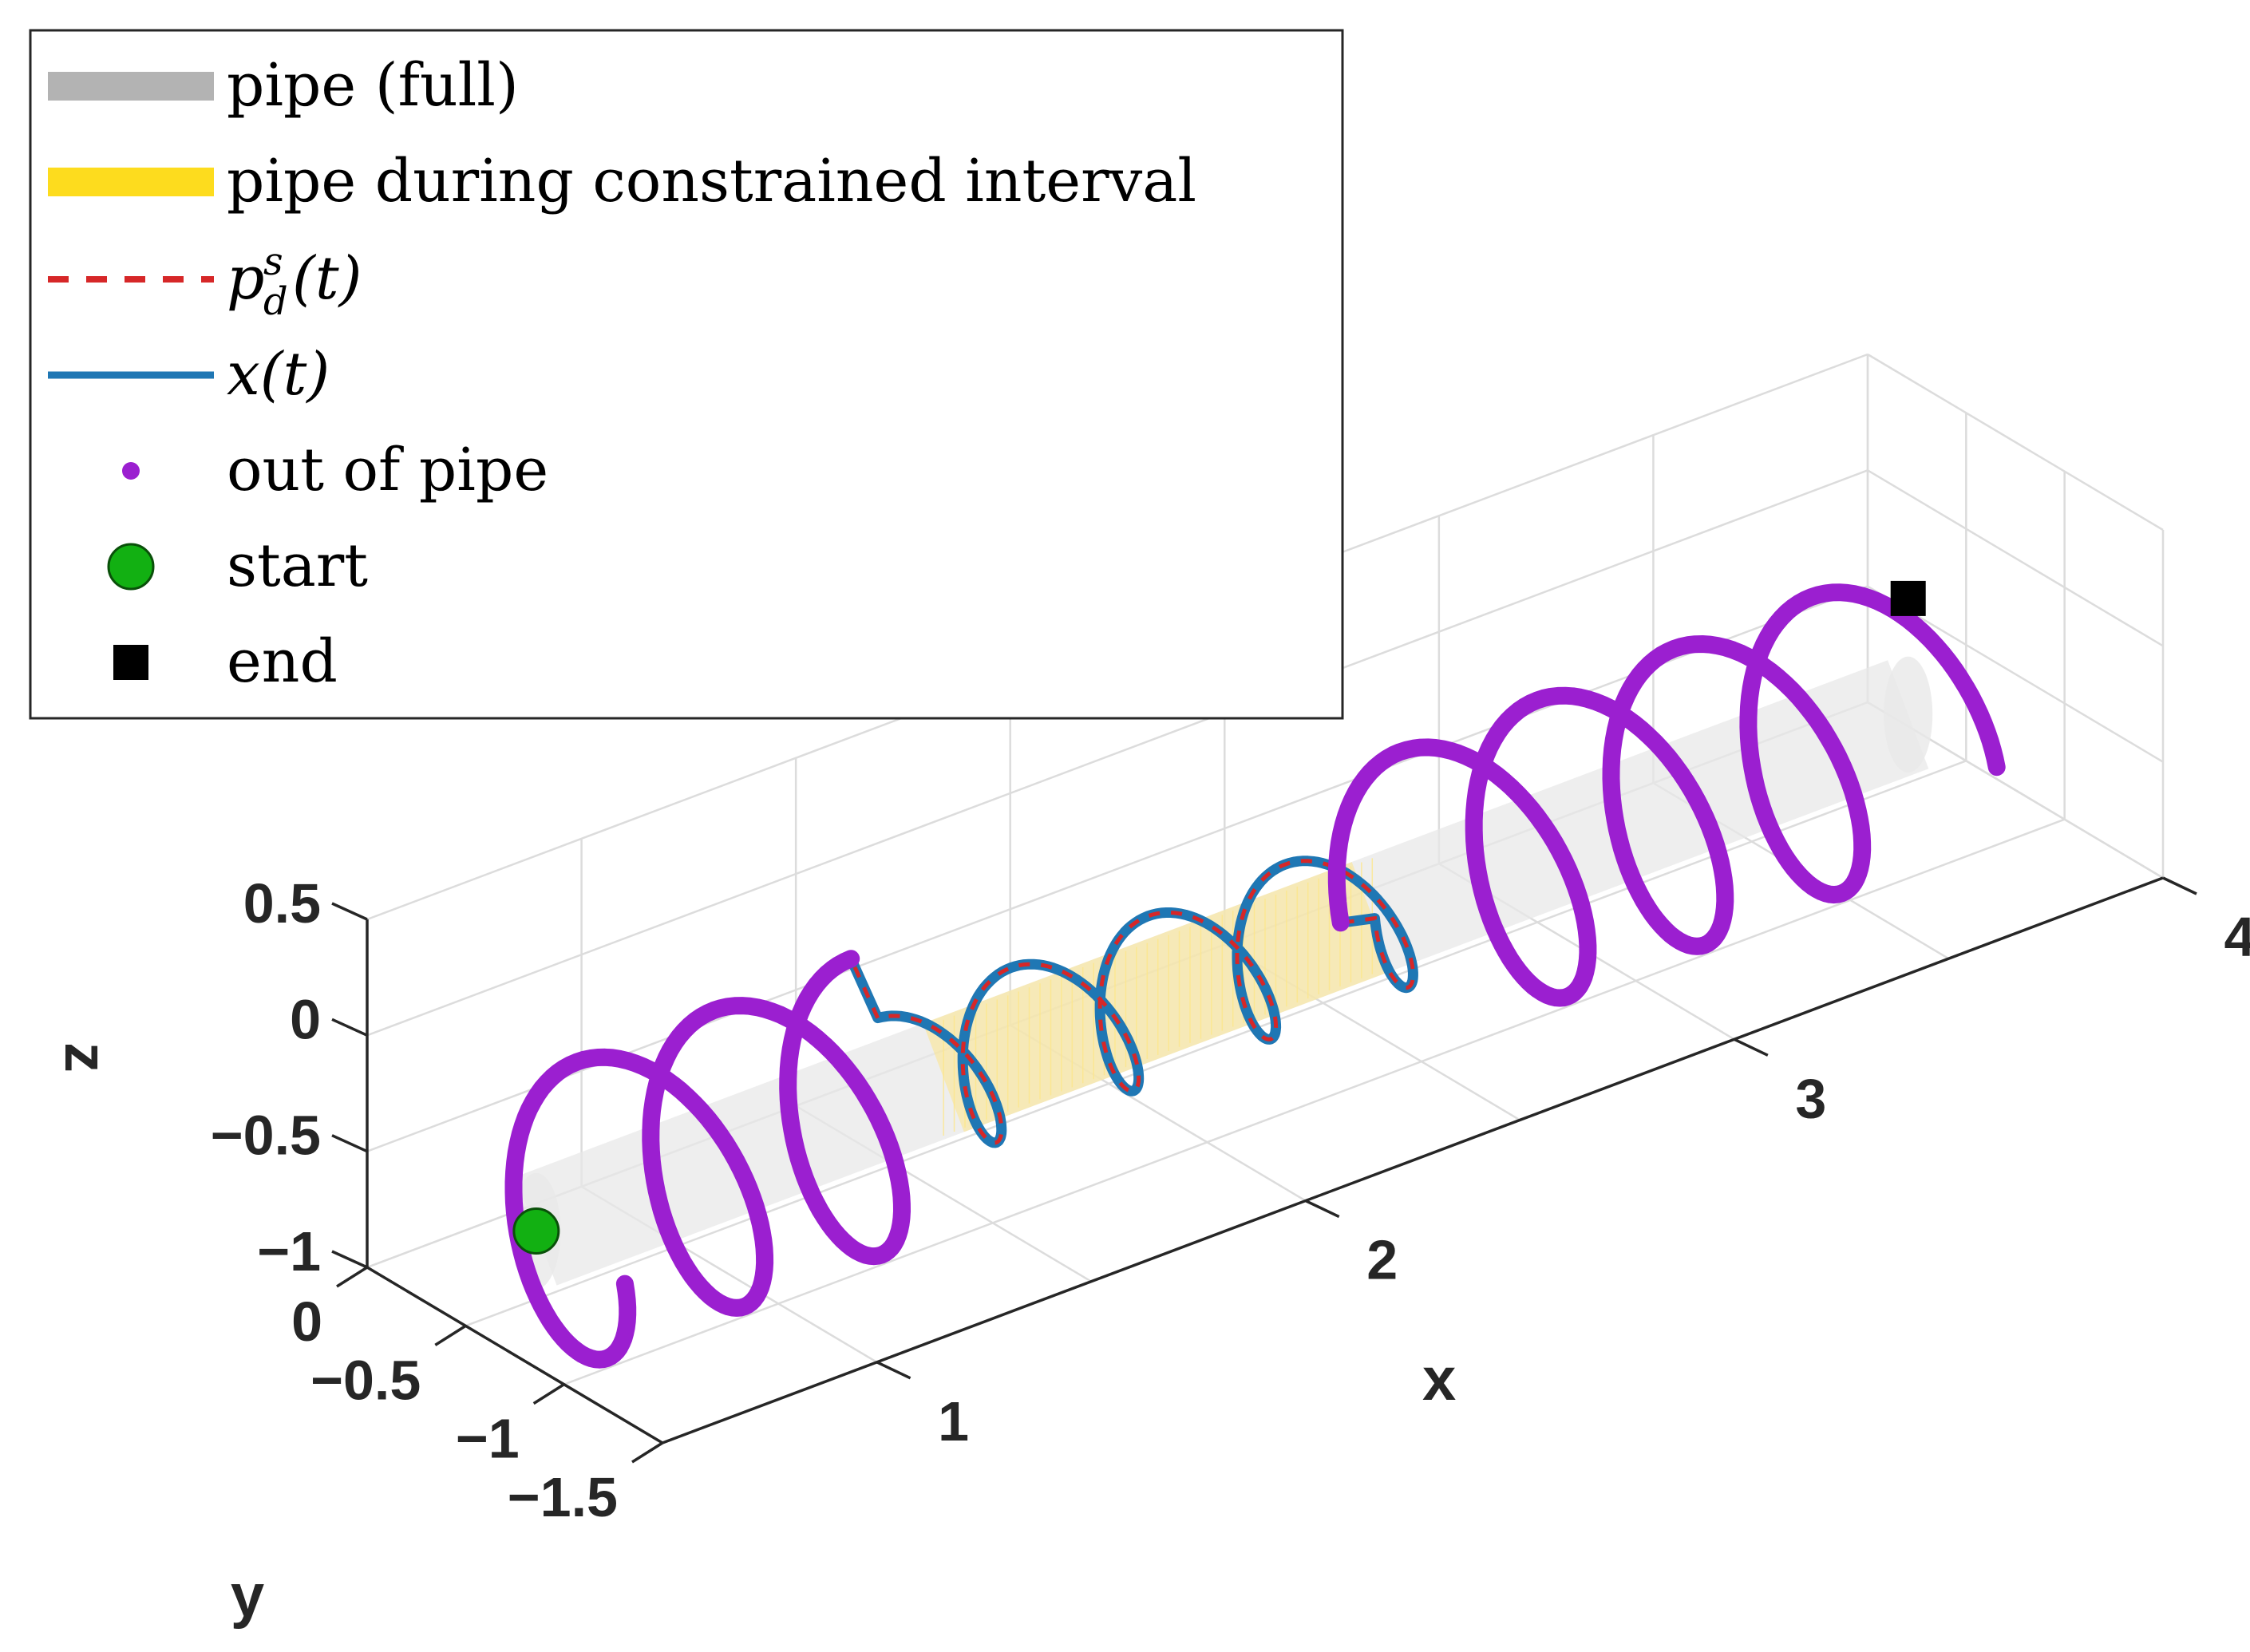 The image size is (2250, 1652). I want to click on legend-label-3: x(t), so click(278, 374).